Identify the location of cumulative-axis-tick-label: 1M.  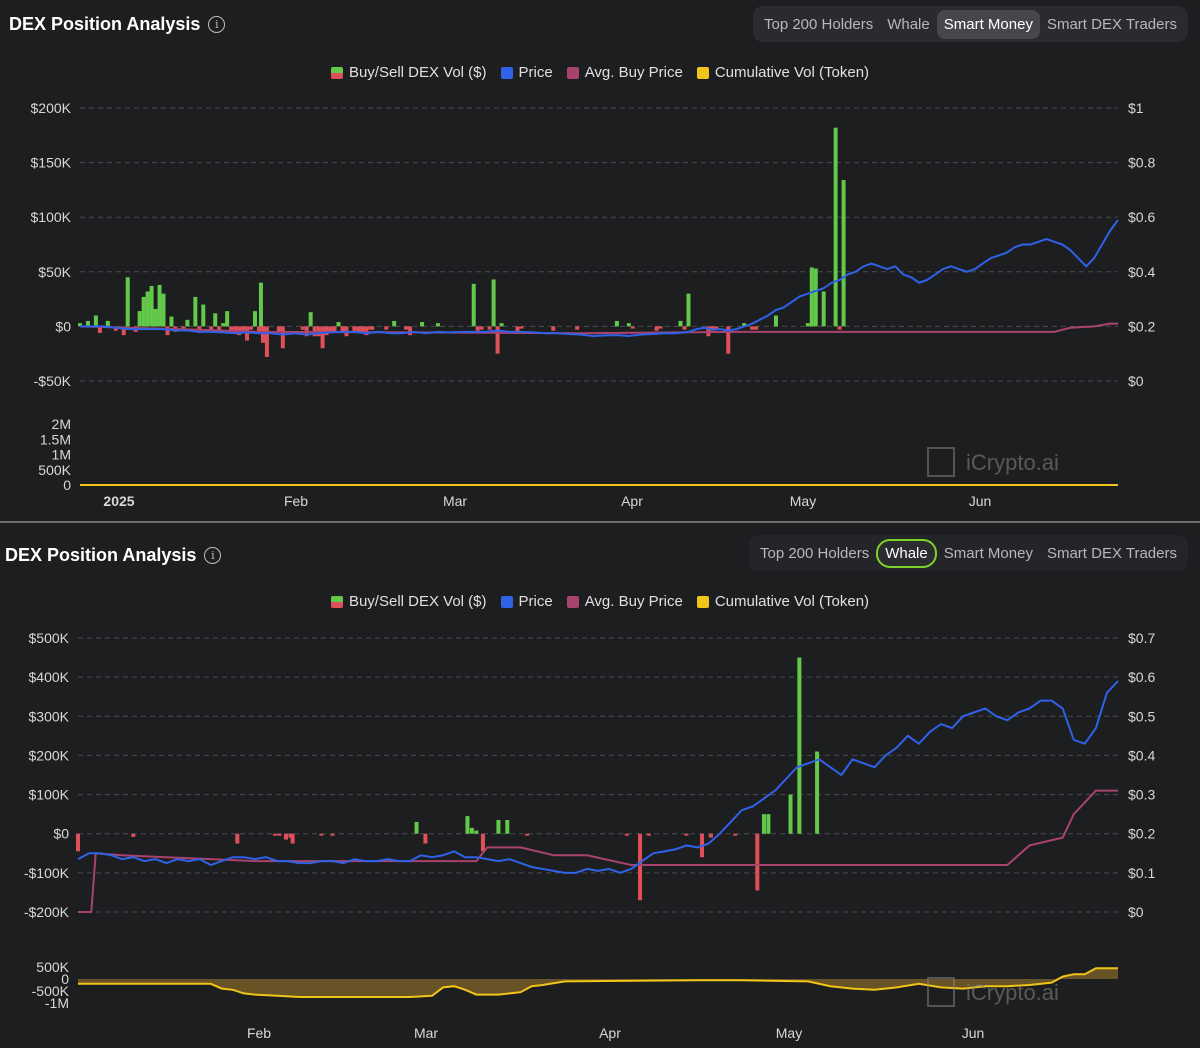
(61, 455).